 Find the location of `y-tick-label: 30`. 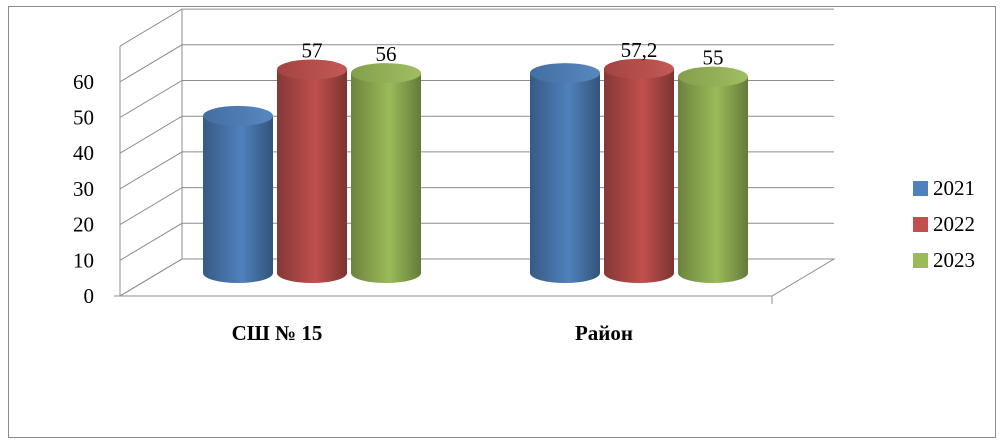

y-tick-label: 30 is located at coordinates (83, 189).